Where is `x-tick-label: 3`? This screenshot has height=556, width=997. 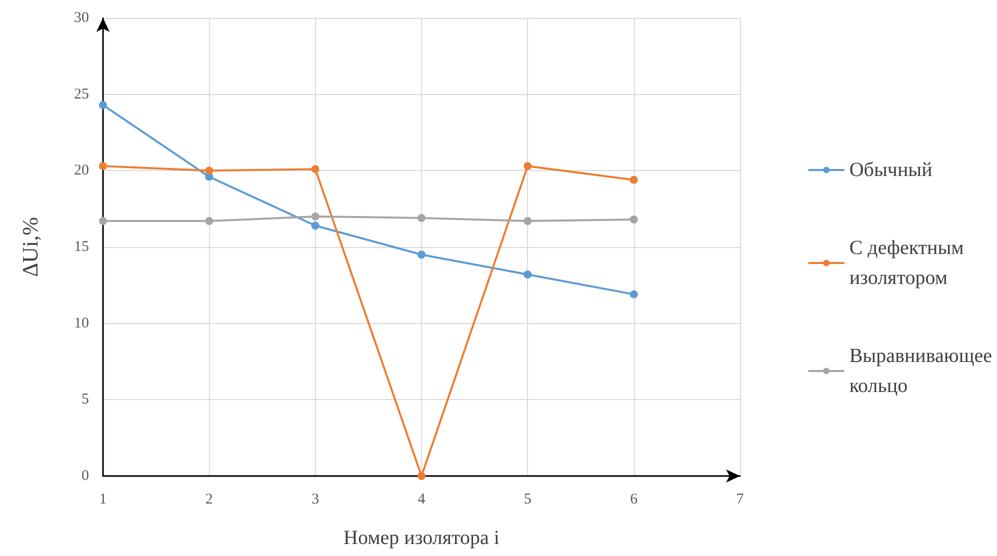
x-tick-label: 3 is located at coordinates (316, 500).